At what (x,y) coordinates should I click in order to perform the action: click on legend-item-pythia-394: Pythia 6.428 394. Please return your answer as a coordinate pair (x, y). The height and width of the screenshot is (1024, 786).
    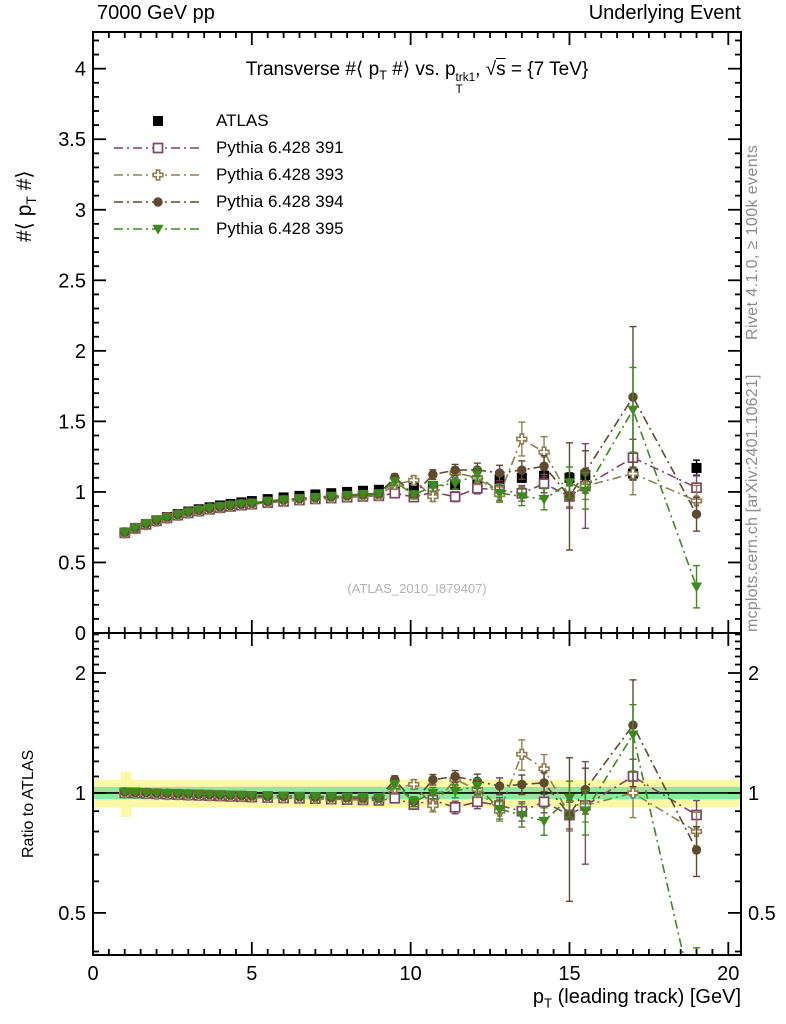
    Looking at the image, I should click on (228, 201).